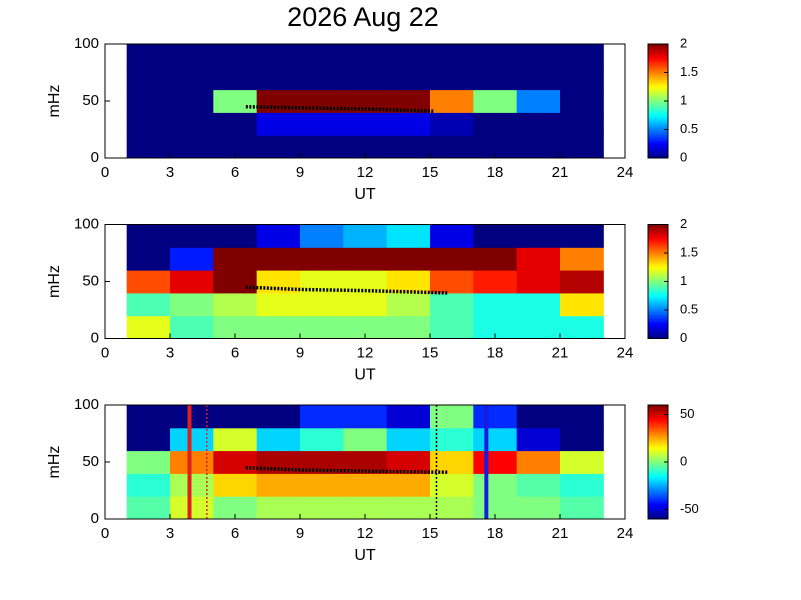 The image size is (801, 600). Describe the element at coordinates (689, 508) in the screenshot. I see `colorbar-tick-label: -50` at that location.